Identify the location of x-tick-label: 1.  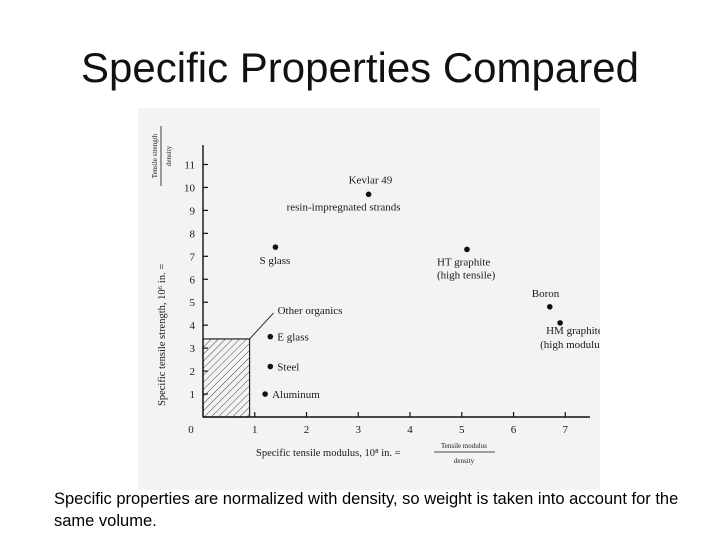
(255, 430).